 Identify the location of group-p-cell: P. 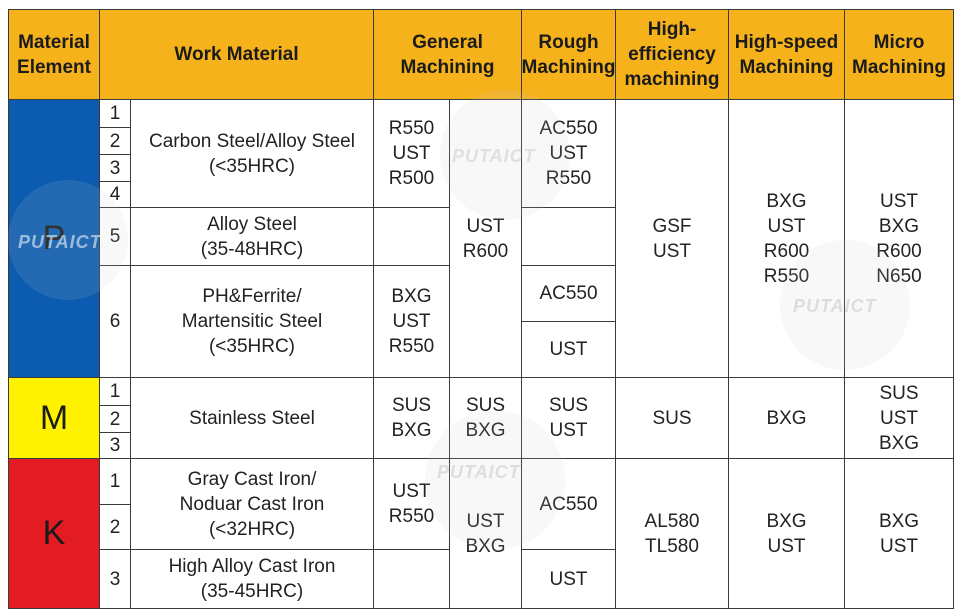
(54, 238).